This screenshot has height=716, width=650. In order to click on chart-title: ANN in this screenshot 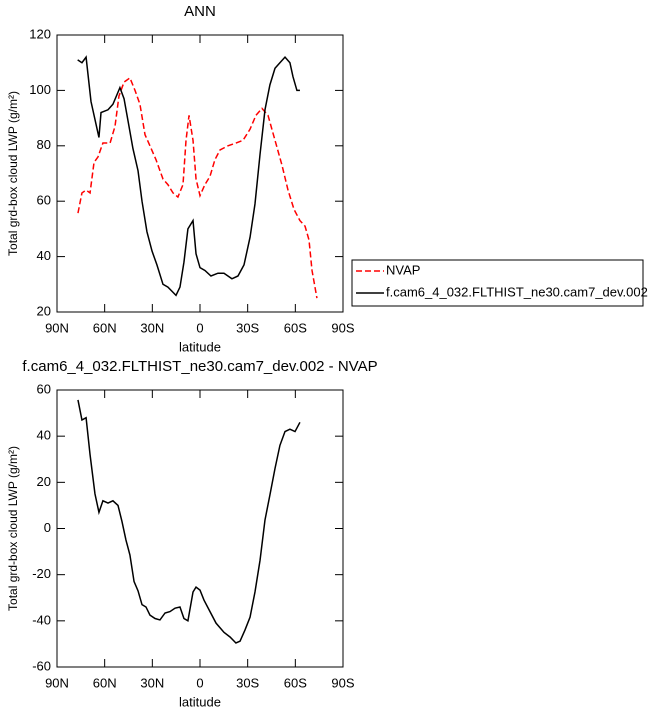, I will do `click(200, 11)`.